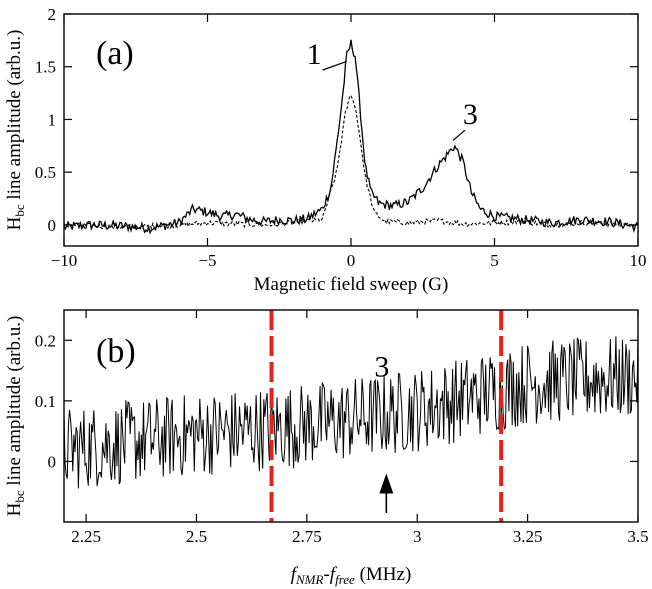 The image size is (652, 589). I want to click on x-tick-label: 2.5, so click(196, 536).